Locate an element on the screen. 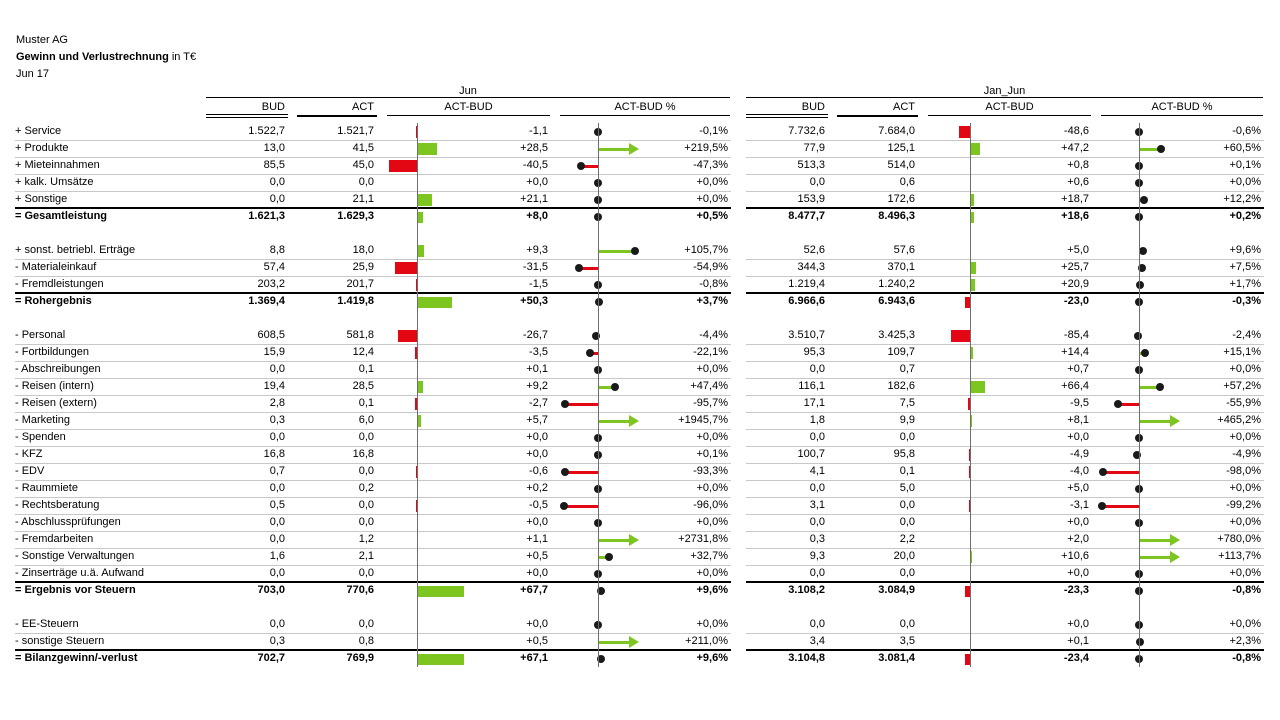 The width and height of the screenshot is (1280, 720). cell-act: 0,1 is located at coordinates (366, 369).